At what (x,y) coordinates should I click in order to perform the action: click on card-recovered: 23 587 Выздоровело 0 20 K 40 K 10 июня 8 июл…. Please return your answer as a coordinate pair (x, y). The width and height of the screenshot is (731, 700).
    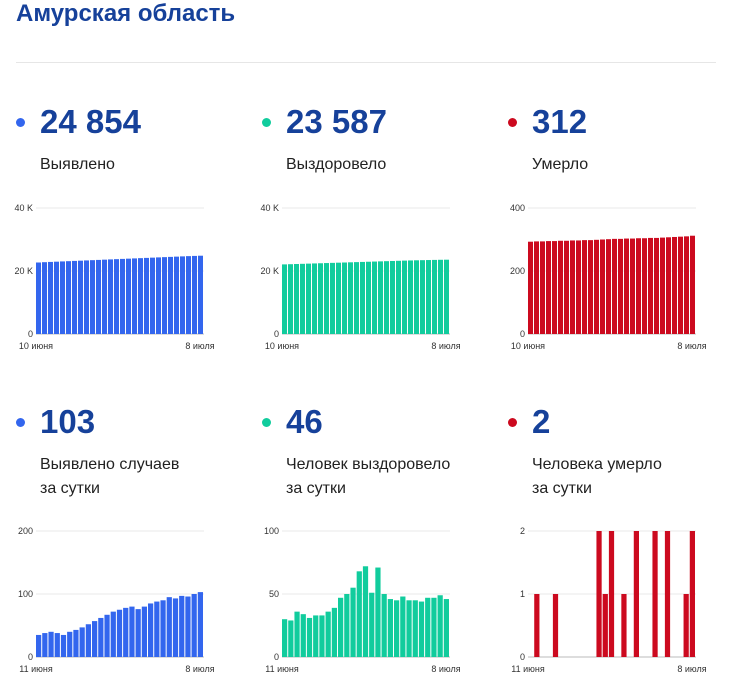
    Looking at the image, I should click on (371, 250).